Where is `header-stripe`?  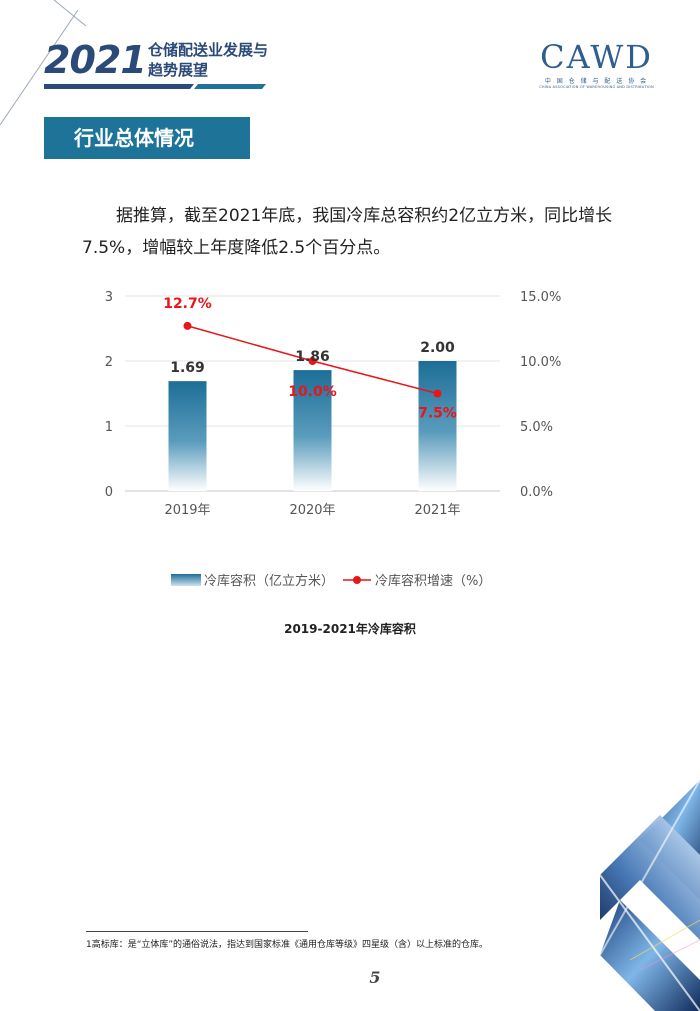
header-stripe is located at coordinates (155, 86).